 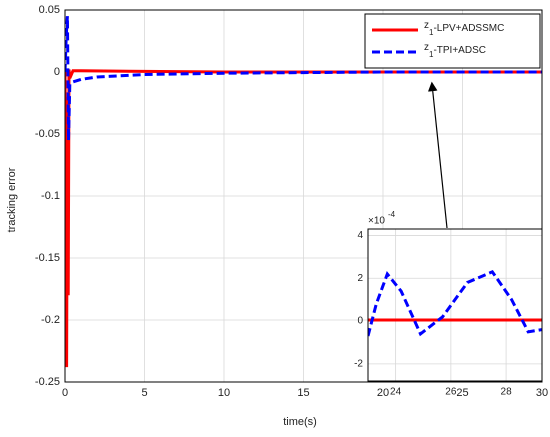 I want to click on plot-frame, so click(x=455, y=305).